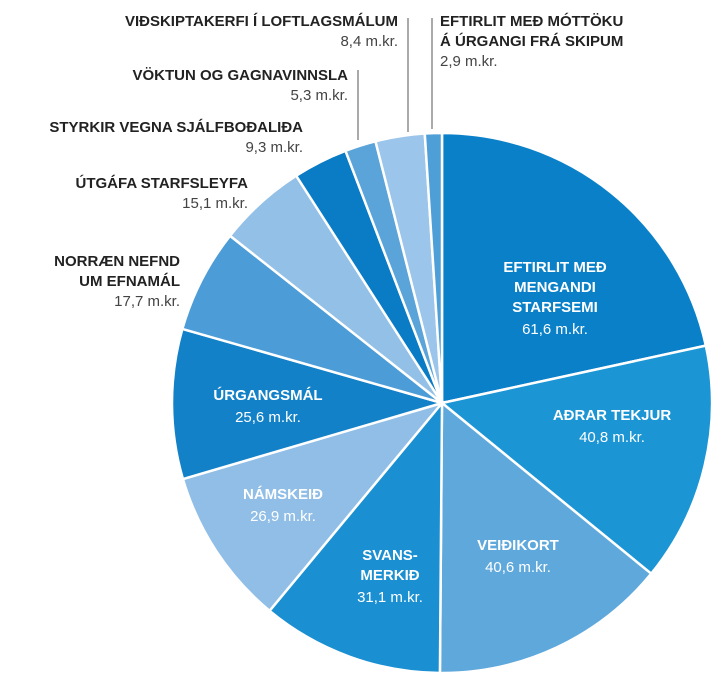 This screenshot has height=673, width=711. I want to click on slice-label: NÁMSKEIÐ, so click(283, 494).